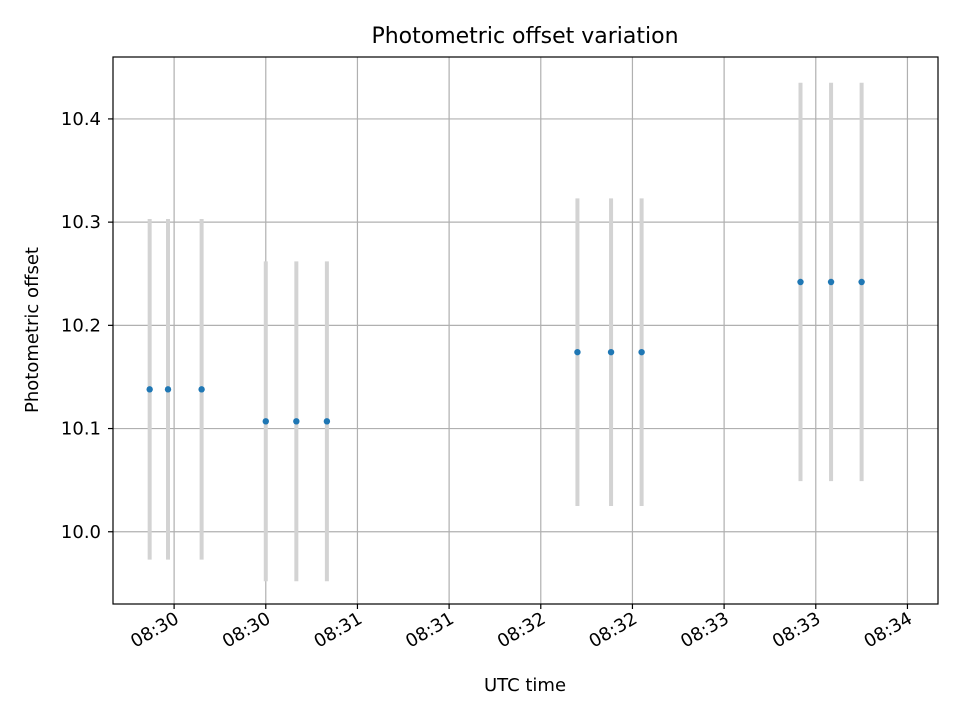 The image size is (960, 720). I want to click on y-tick-label: 10.4, so click(81, 119).